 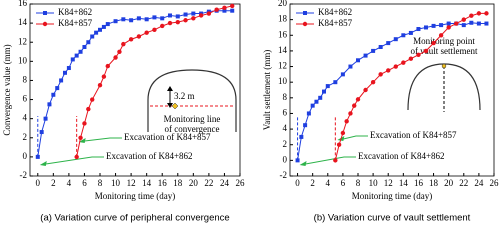 I want to click on legend-marker, so click(x=305, y=24).